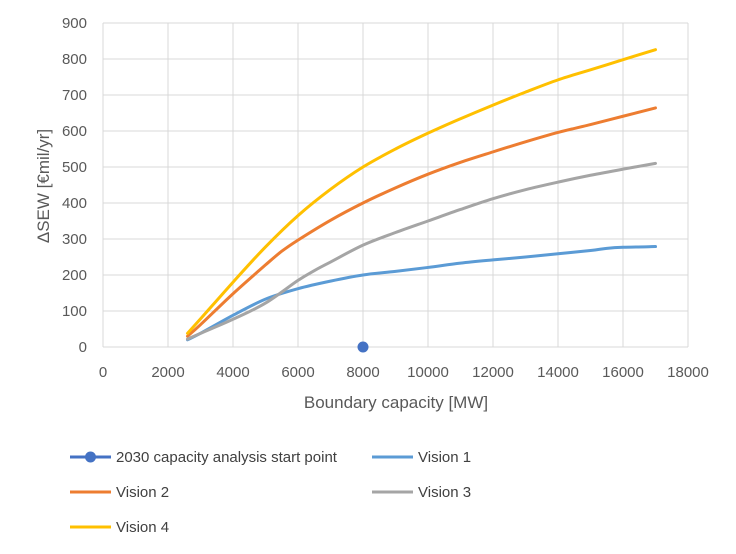 This screenshot has width=736, height=554. Describe the element at coordinates (43, 186) in the screenshot. I see `y-axis-title: ΔSEW [€mil/yr]` at that location.